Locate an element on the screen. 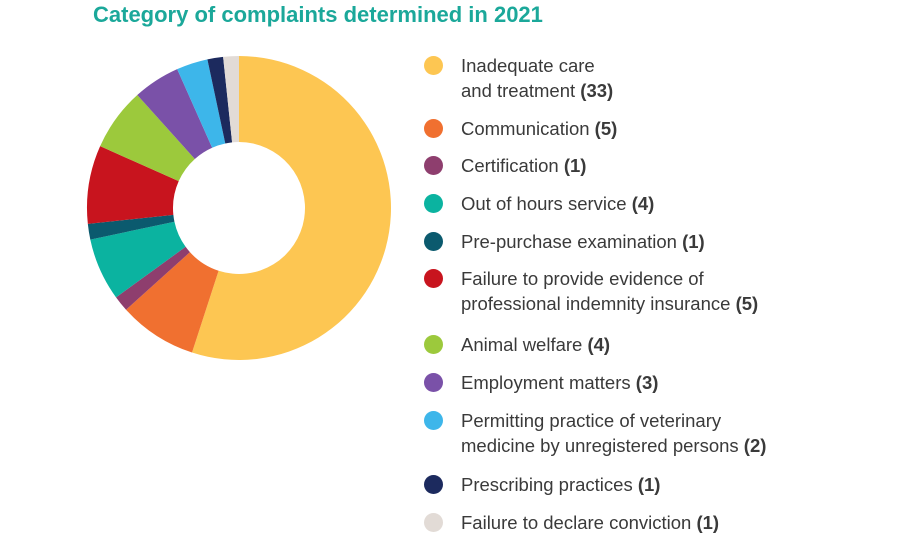  legend-item: Animal welfare (4) is located at coordinates (517, 344).